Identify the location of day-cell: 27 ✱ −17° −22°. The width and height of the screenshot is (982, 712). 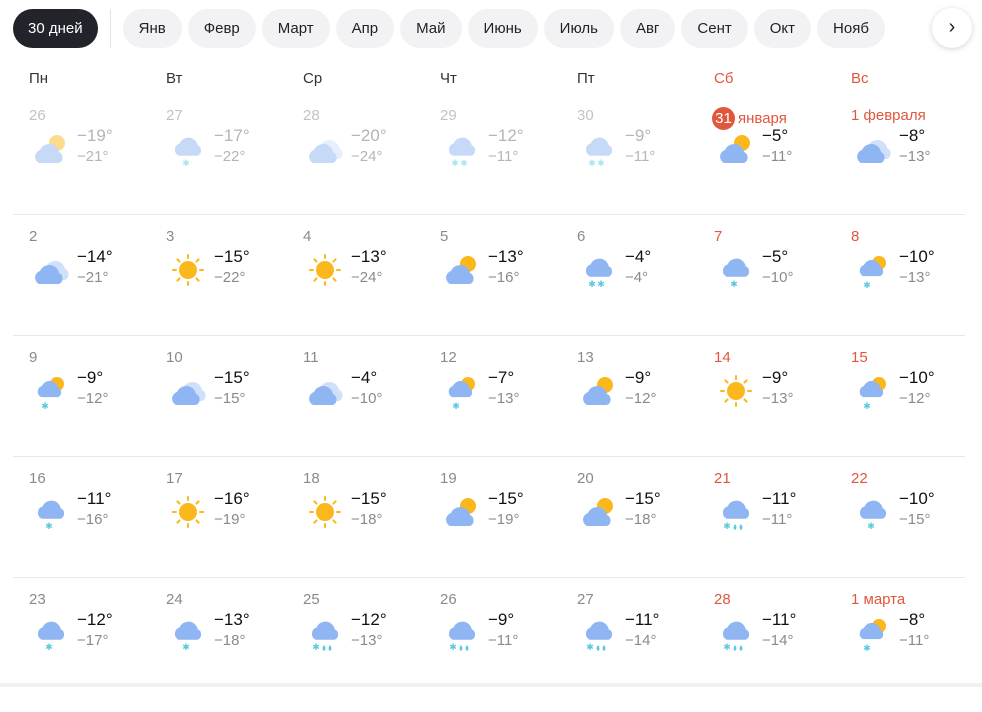
(231, 157).